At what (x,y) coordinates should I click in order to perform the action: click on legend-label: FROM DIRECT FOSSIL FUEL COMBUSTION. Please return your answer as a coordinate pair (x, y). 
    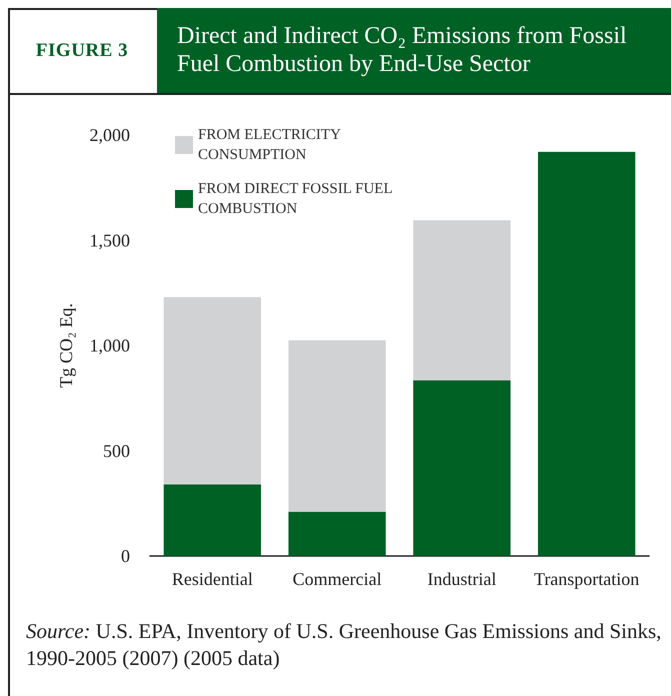
    Looking at the image, I should click on (297, 199).